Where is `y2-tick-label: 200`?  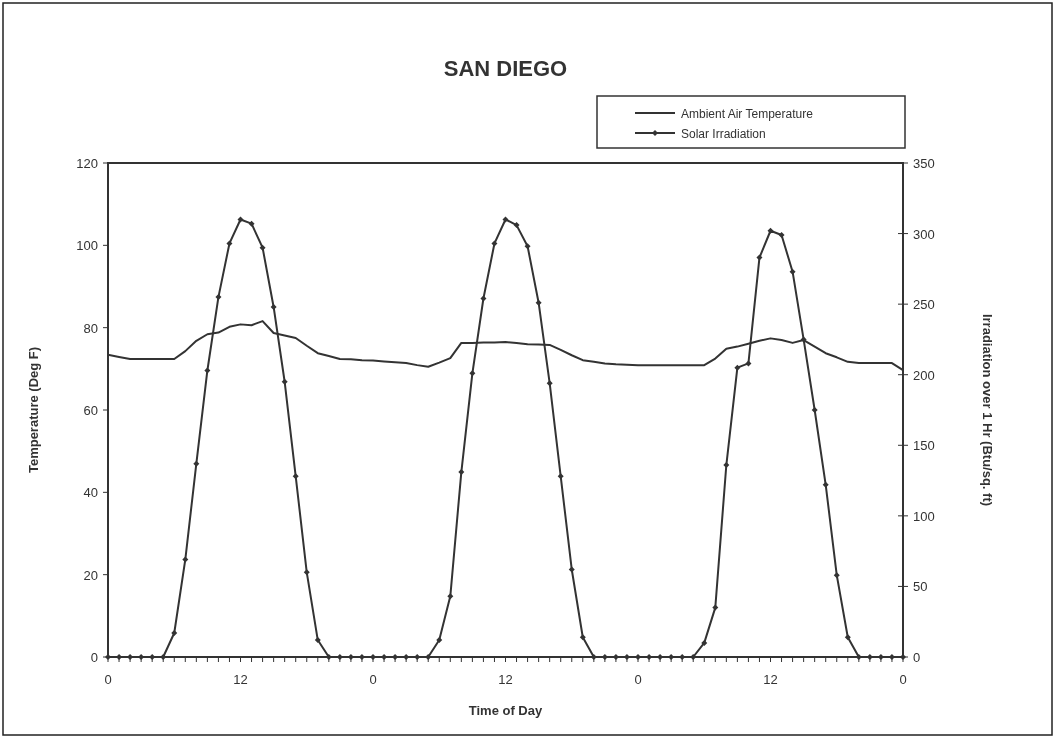
y2-tick-label: 200 is located at coordinates (924, 375).